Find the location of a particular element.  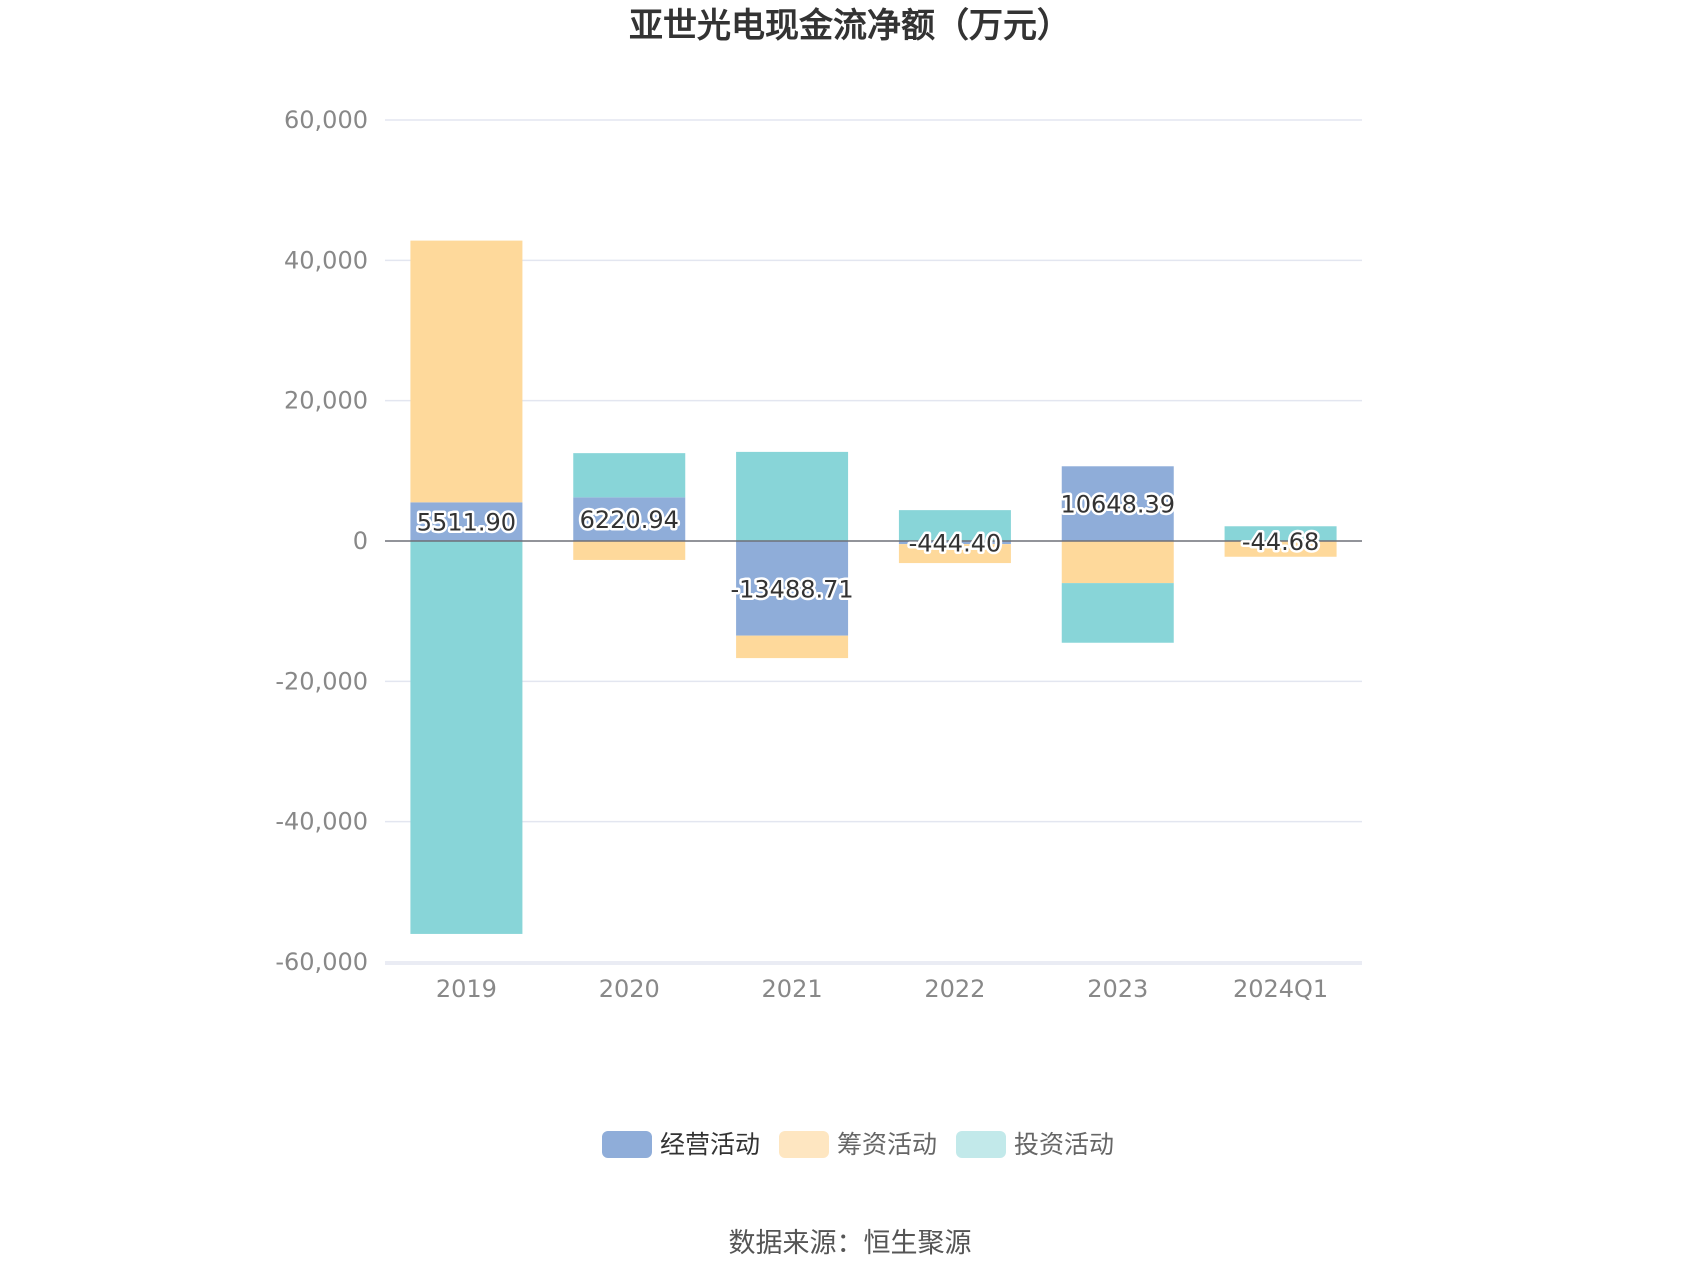

x-axis-ticks: 2019 2020 2021 2022 2023 2024Q1 is located at coordinates (882, 989).